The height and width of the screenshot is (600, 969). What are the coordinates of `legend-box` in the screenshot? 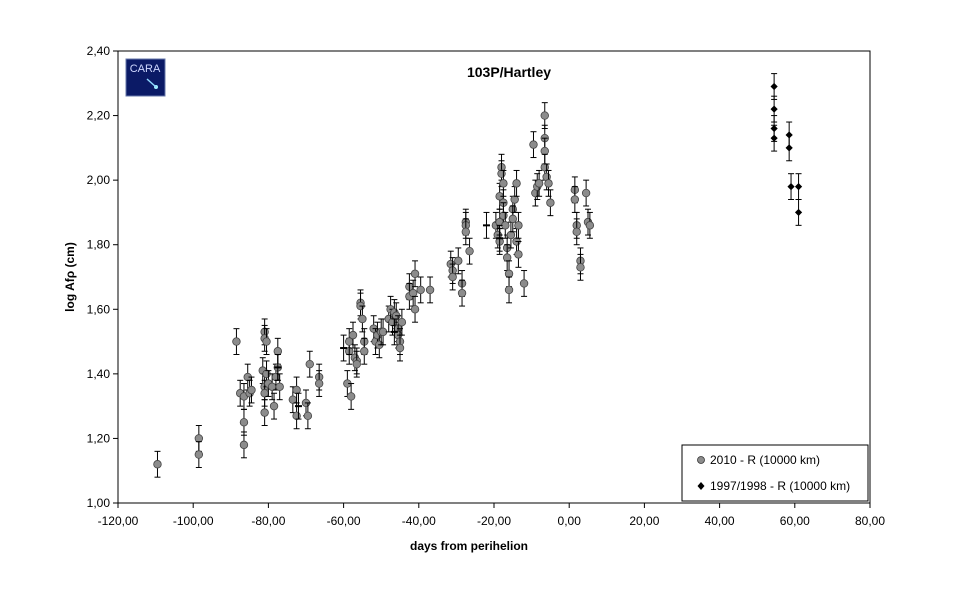 It's located at (775, 473).